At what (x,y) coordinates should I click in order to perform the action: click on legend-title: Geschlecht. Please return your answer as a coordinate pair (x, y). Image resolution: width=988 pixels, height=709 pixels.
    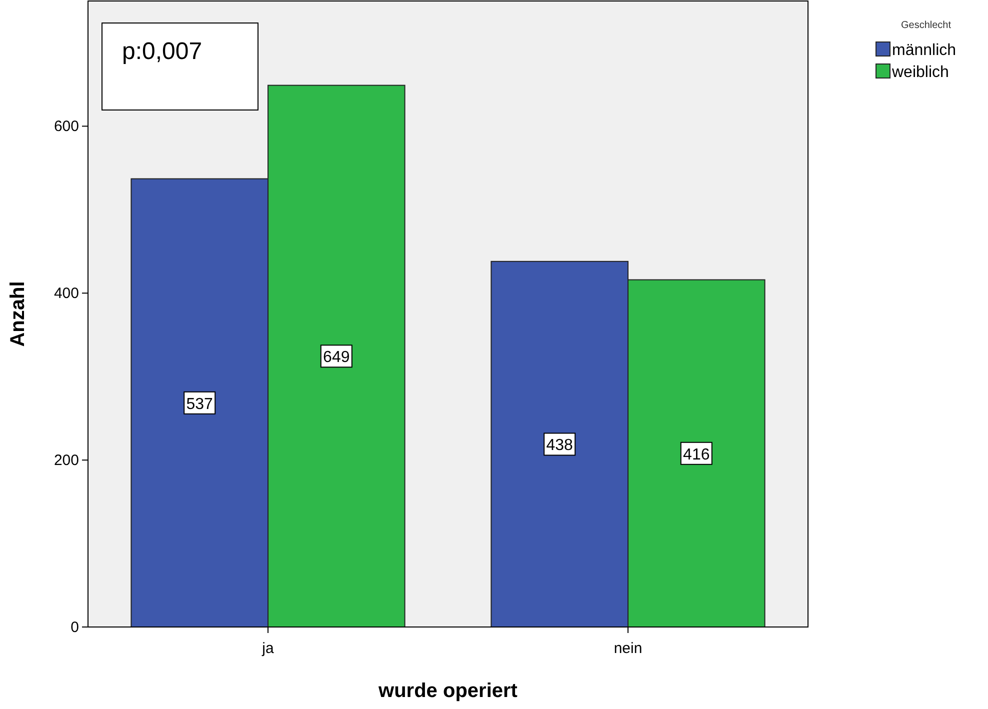
    Looking at the image, I should click on (926, 25).